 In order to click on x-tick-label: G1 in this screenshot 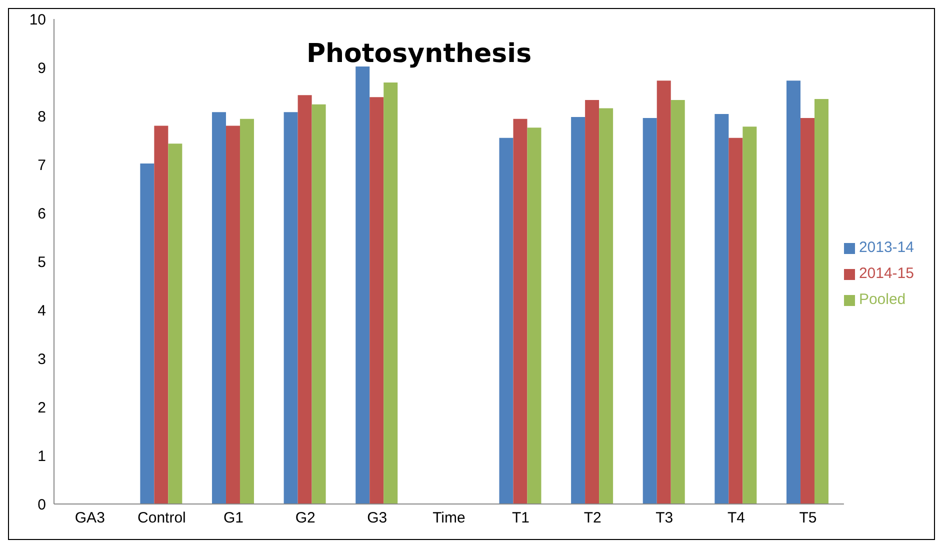, I will do `click(234, 518)`.